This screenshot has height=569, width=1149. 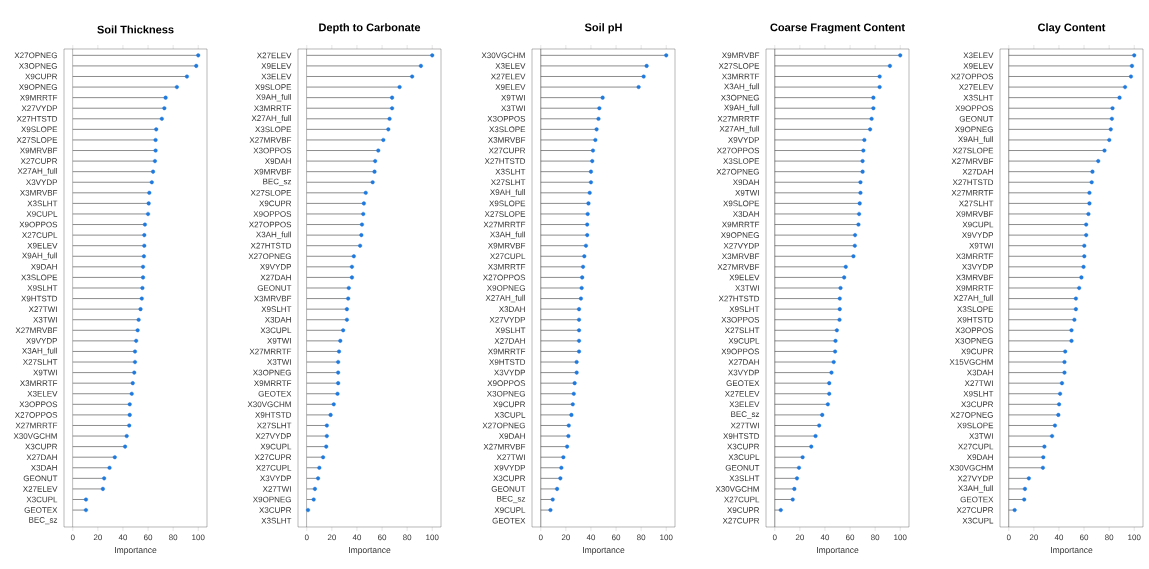 What do you see at coordinates (900, 537) in the screenshot?
I see `x-tick-label: 100` at bounding box center [900, 537].